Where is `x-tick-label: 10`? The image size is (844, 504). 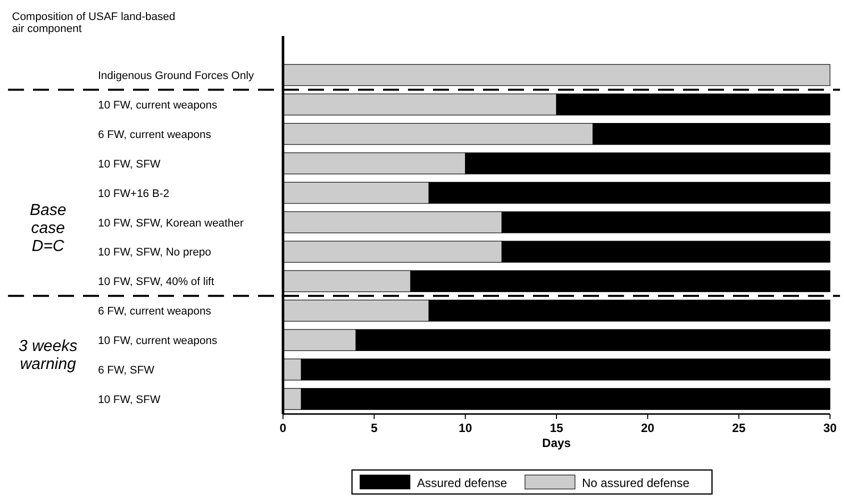 x-tick-label: 10 is located at coordinates (465, 428).